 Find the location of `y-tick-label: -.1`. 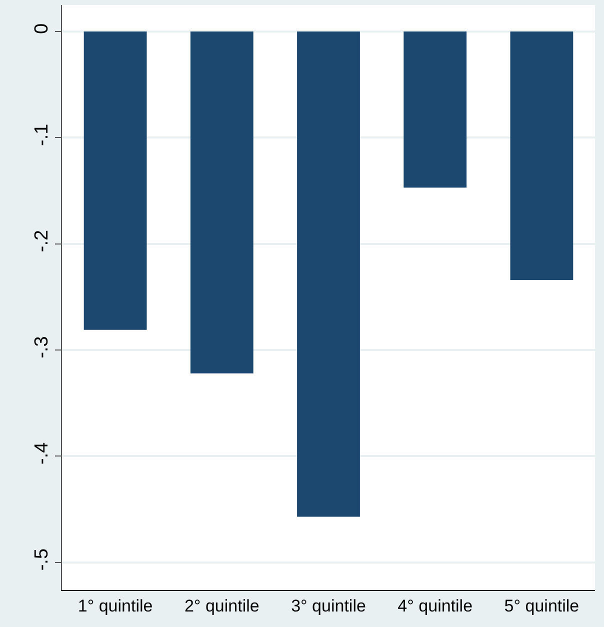

y-tick-label: -.1 is located at coordinates (41, 135).